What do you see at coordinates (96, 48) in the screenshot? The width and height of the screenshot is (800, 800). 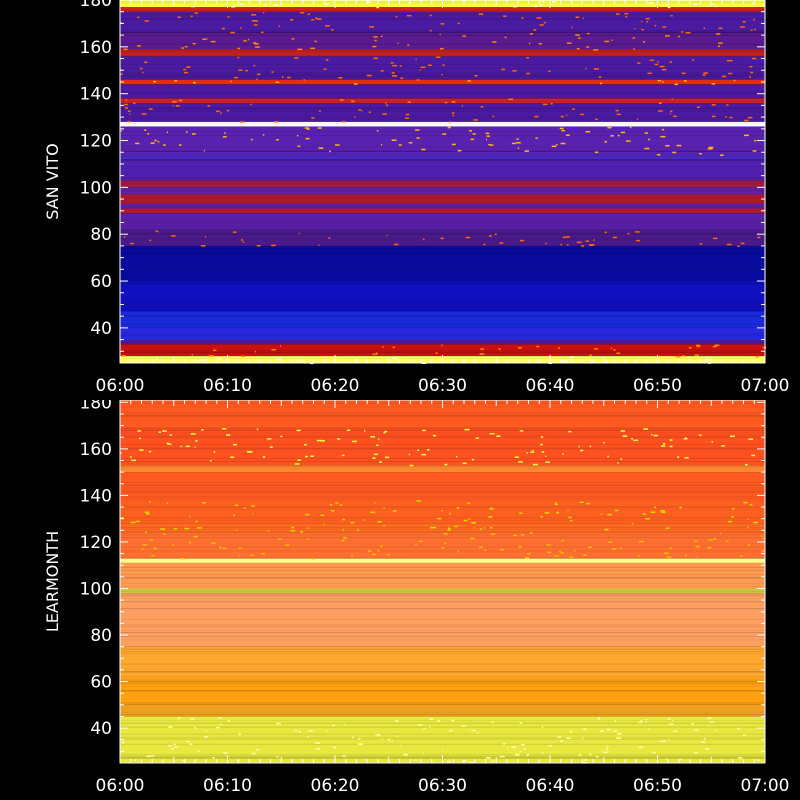 I see `y-tick-label: 160` at bounding box center [96, 48].